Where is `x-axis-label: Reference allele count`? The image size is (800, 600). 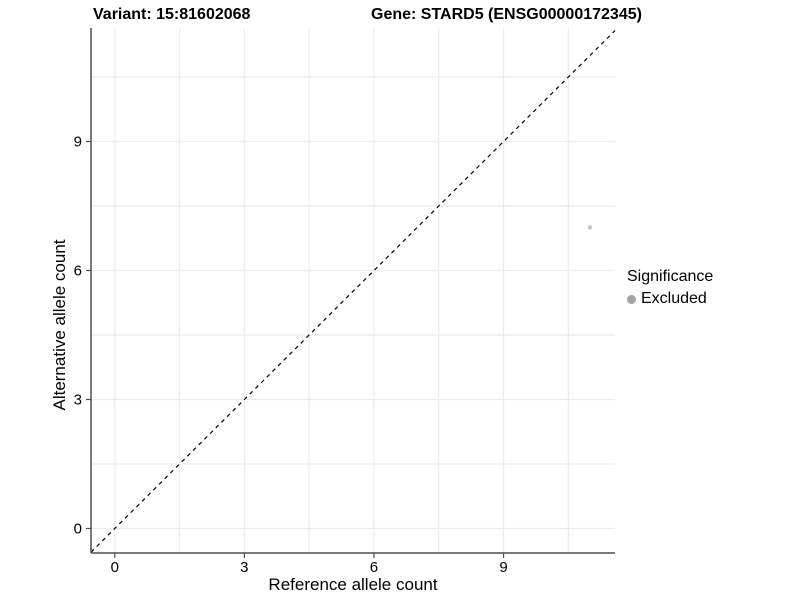 x-axis-label: Reference allele count is located at coordinates (353, 584).